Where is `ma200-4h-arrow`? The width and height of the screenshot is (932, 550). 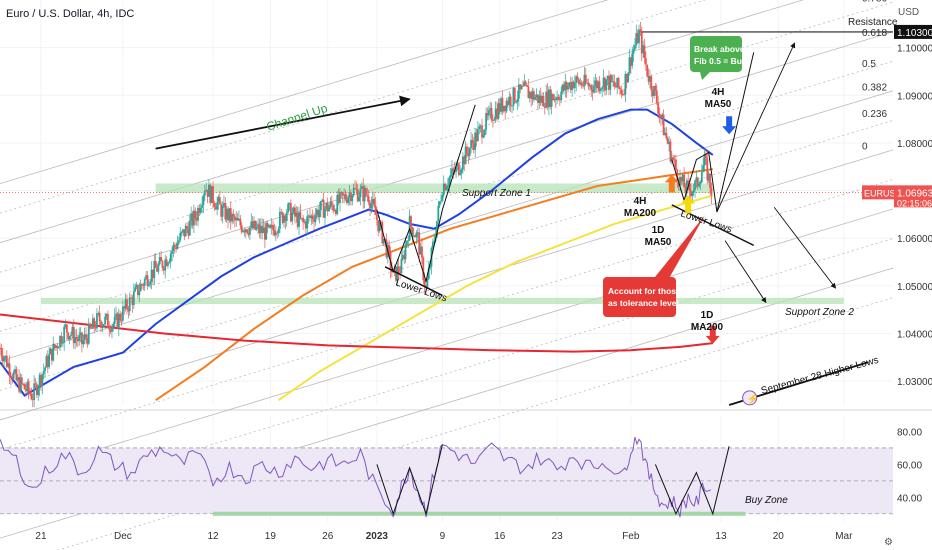 ma200-4h-arrow is located at coordinates (671, 183).